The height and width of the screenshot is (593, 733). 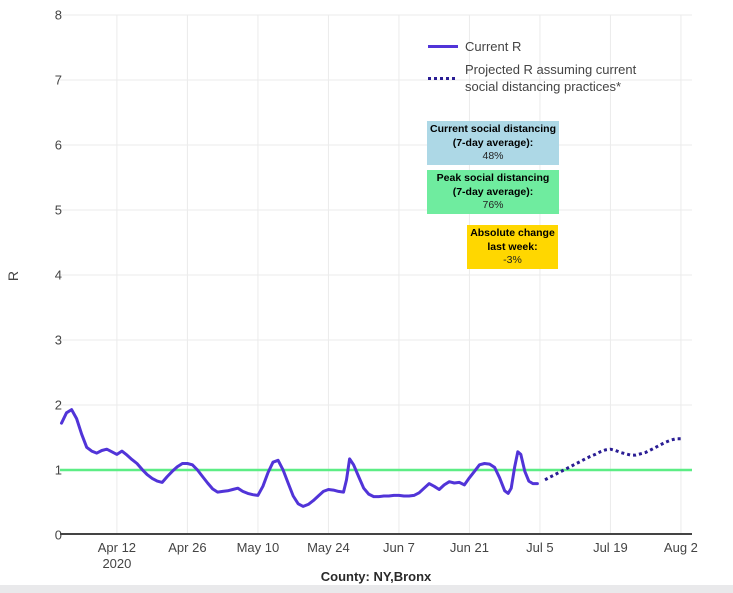 I want to click on dotted-line-swatch-icon, so click(x=443, y=78).